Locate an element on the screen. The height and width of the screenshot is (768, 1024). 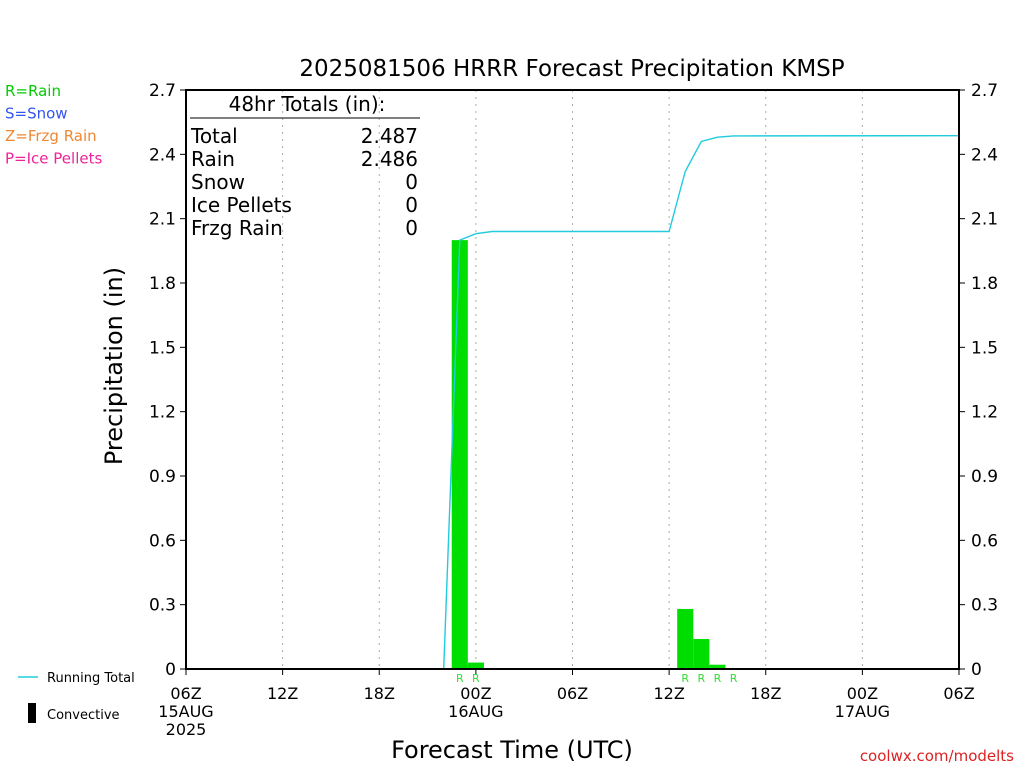
x-tick-label-7-1: 17AUG is located at coordinates (862, 711).